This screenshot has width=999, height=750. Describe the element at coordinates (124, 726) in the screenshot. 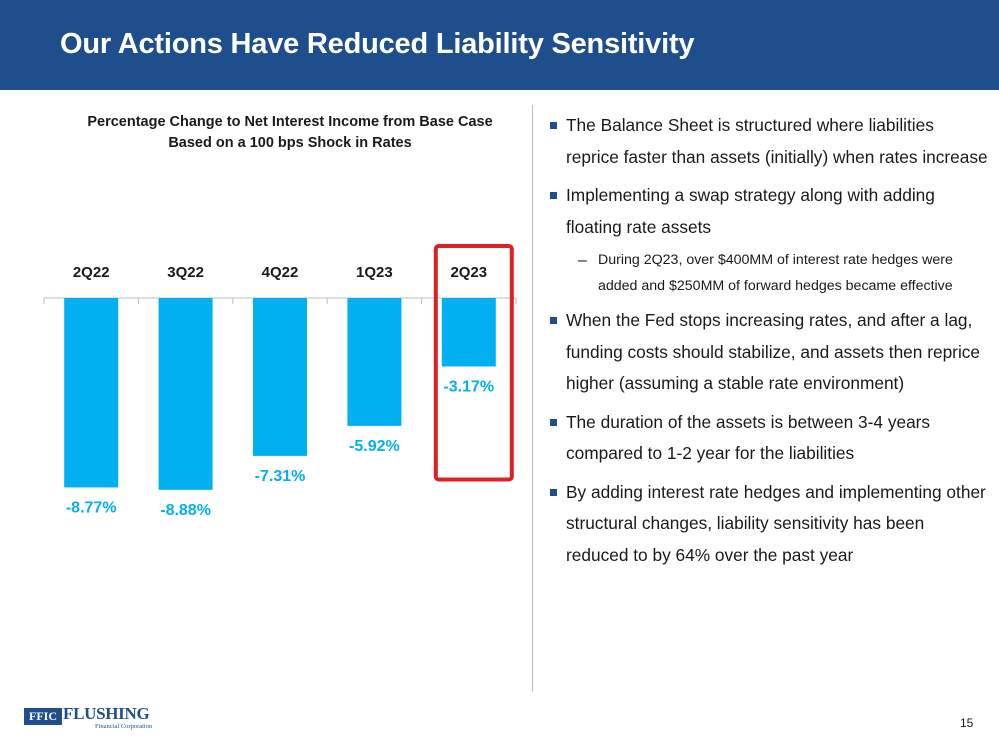

I see `logo-subtitle: Financial Corporation` at that location.